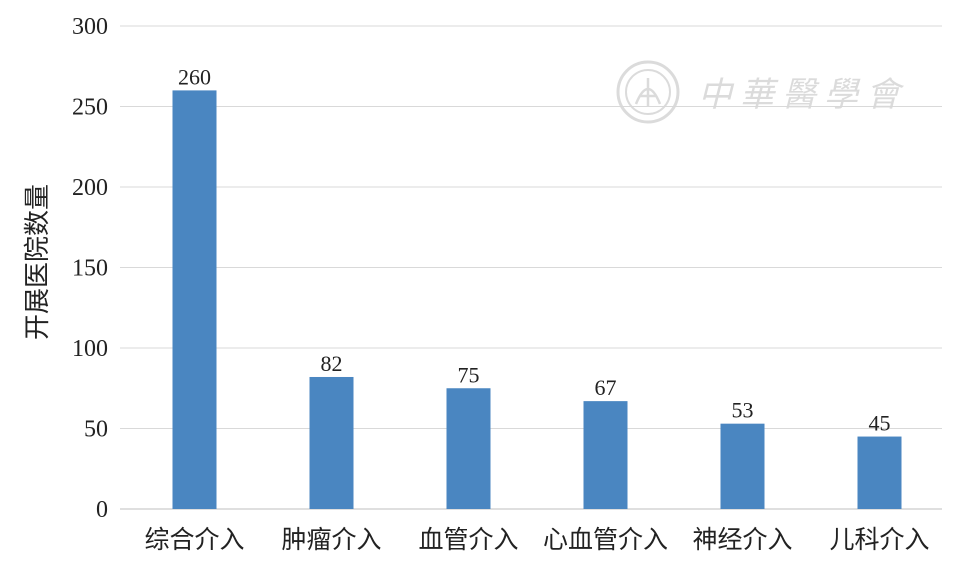 This screenshot has height=567, width=958. What do you see at coordinates (648, 92) in the screenshot?
I see `seal-emblem-icon` at bounding box center [648, 92].